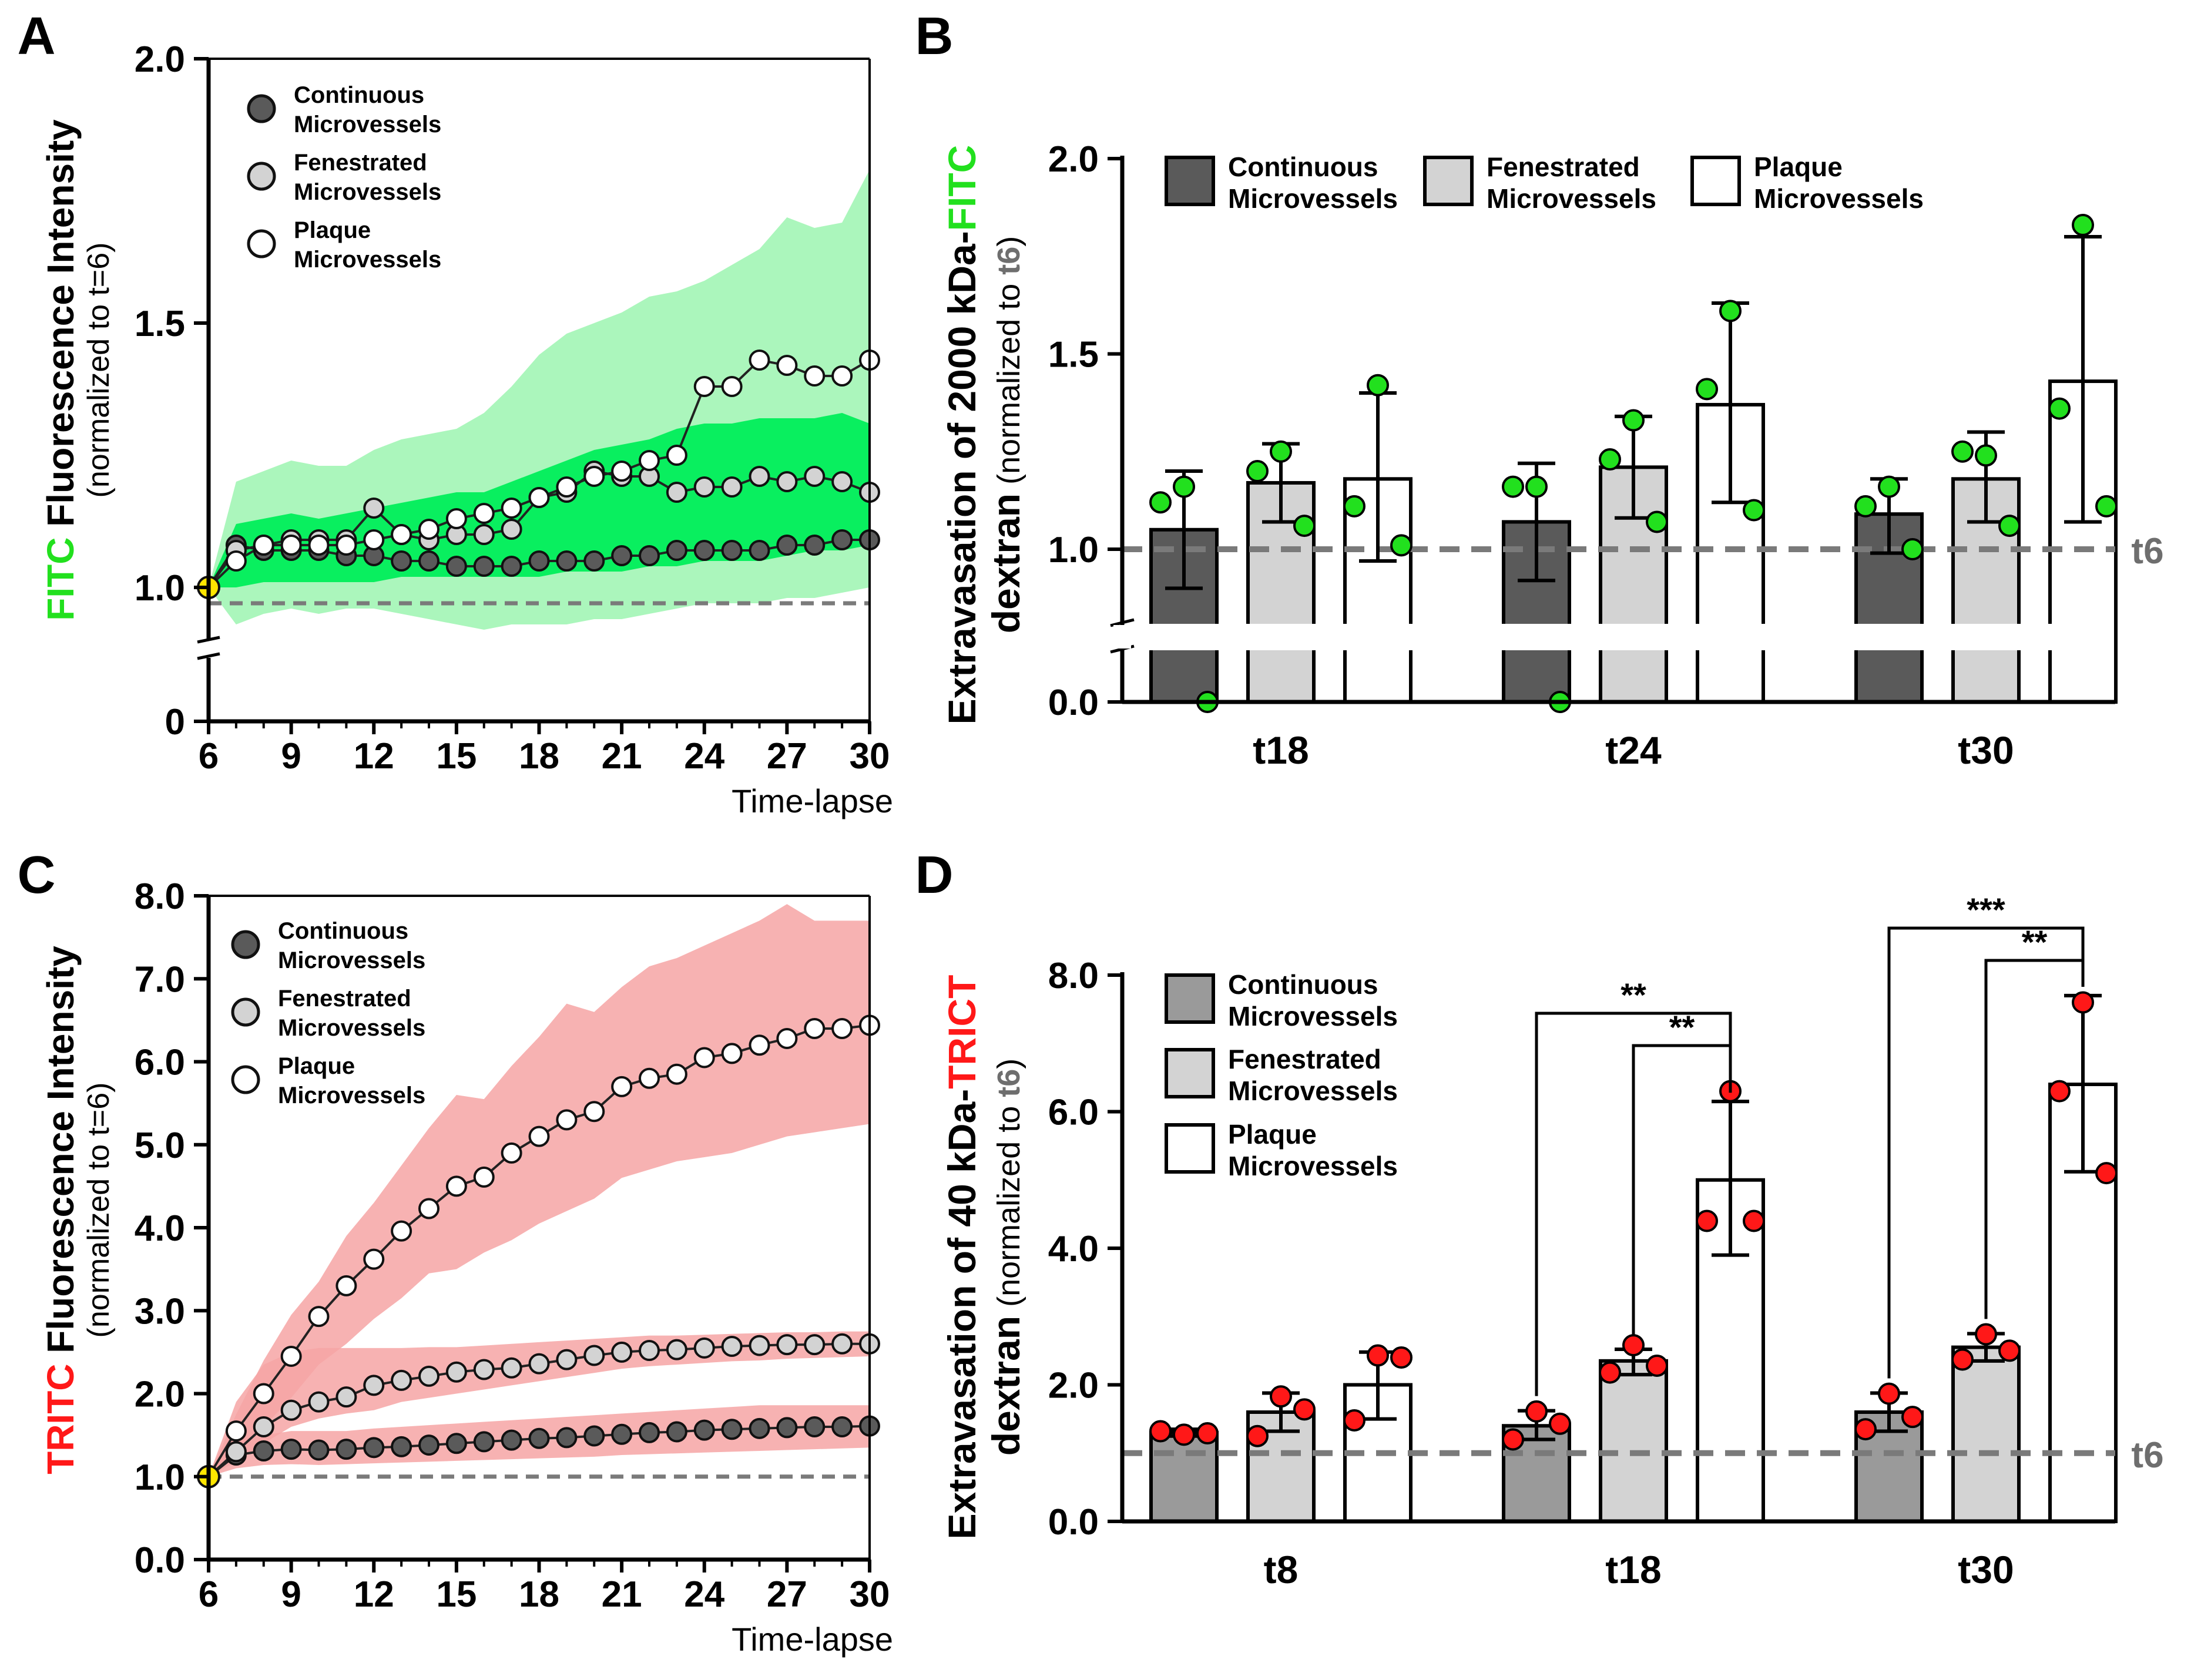 This screenshot has width=2211, height=1680. Describe the element at coordinates (787, 1594) in the screenshot. I see `x-tick-label: 27` at that location.